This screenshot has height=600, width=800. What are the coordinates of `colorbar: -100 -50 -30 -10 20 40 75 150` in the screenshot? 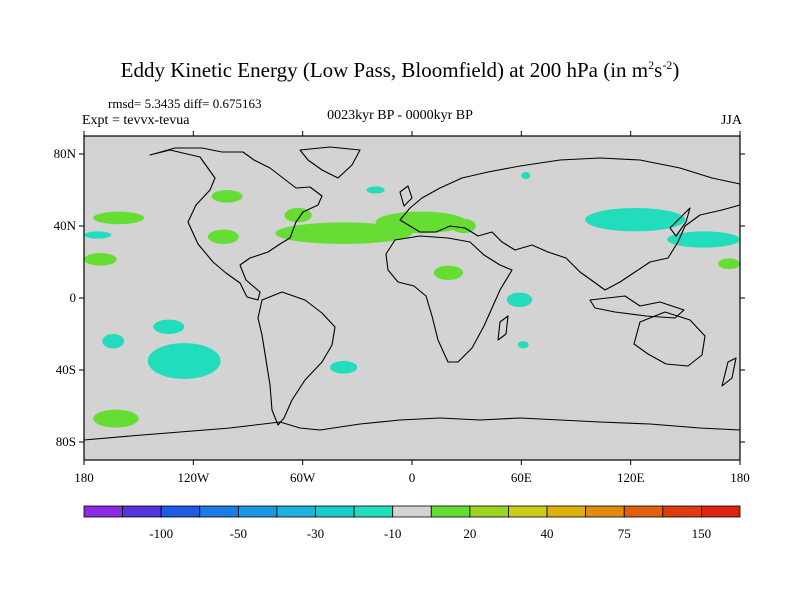 It's located at (412, 523).